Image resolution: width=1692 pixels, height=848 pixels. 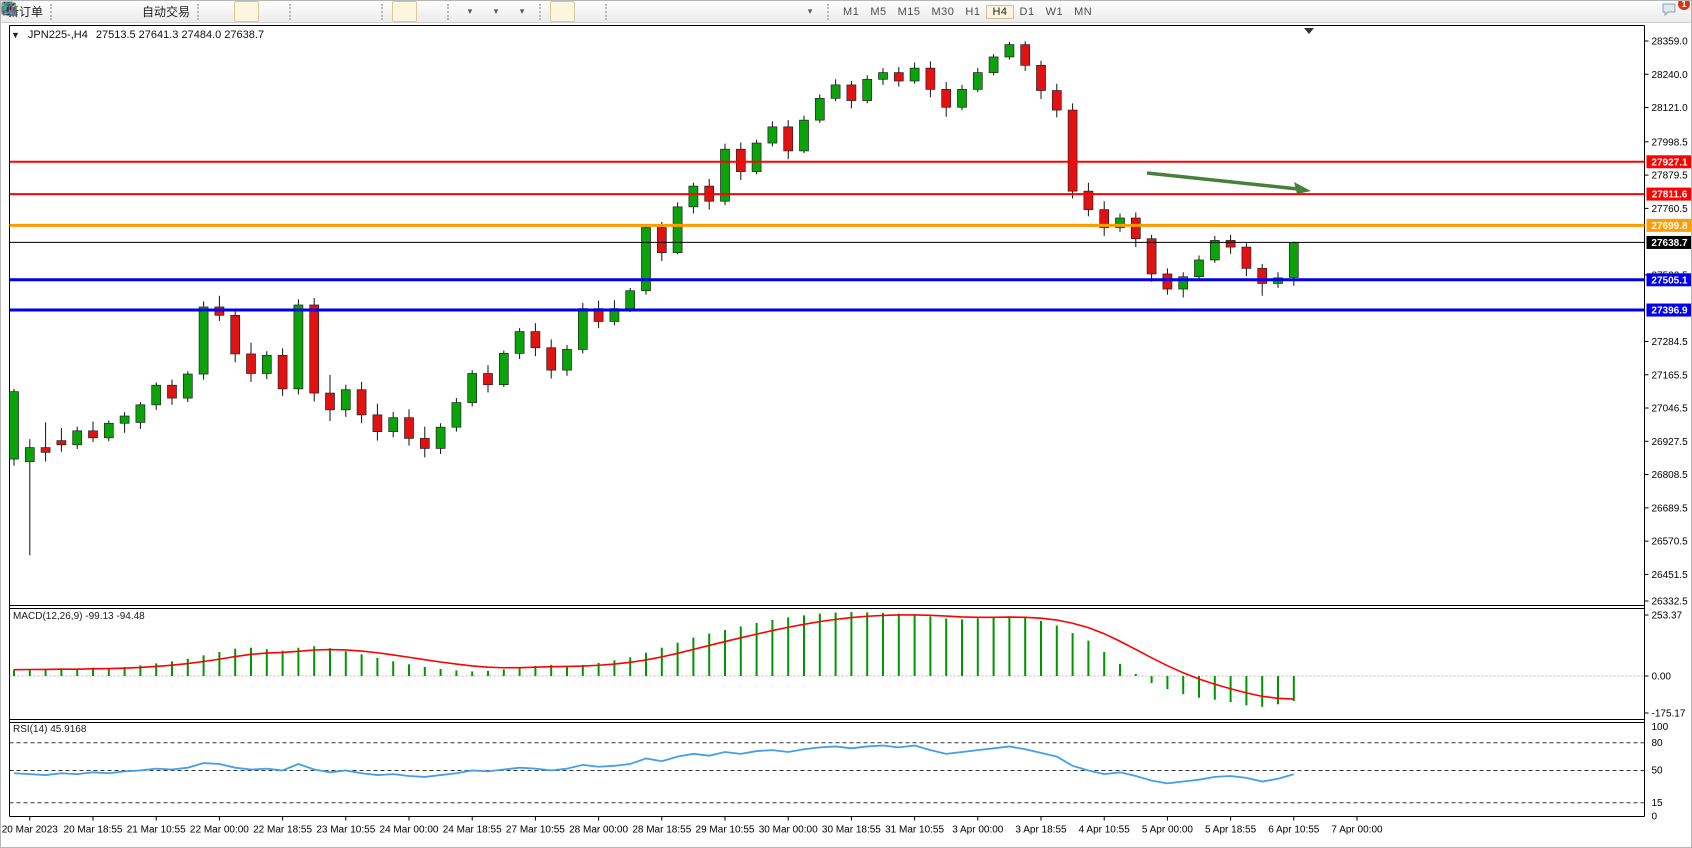 What do you see at coordinates (909, 11) in the screenshot?
I see `timeframe-m15: M15` at bounding box center [909, 11].